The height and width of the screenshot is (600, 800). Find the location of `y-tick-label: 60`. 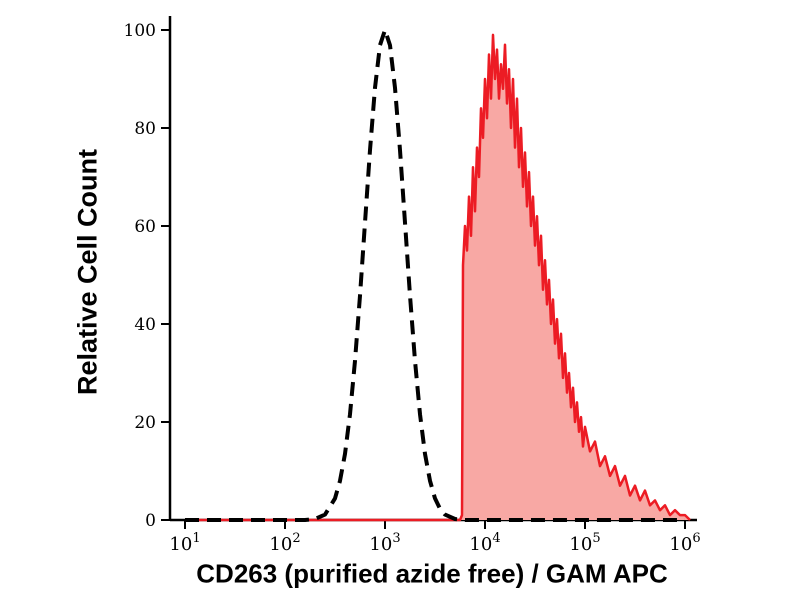

y-tick-label: 60 is located at coordinates (145, 227).